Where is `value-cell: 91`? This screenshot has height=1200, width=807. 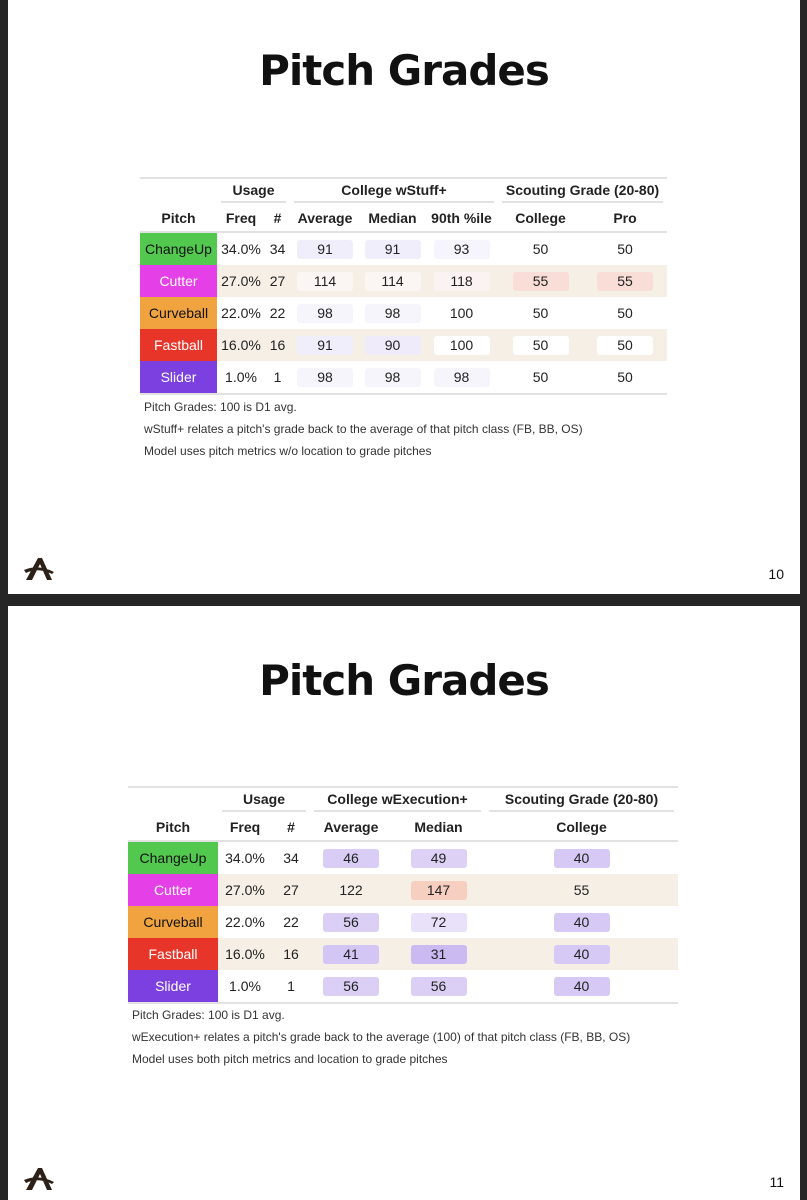
value-cell: 91 is located at coordinates (325, 248).